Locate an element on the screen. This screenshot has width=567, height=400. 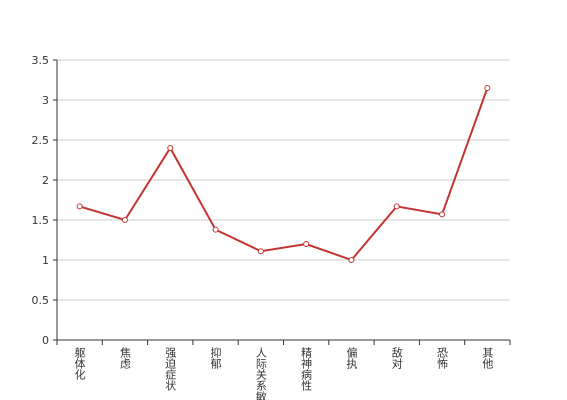
y-tick-label: 2.5 is located at coordinates (41, 140).